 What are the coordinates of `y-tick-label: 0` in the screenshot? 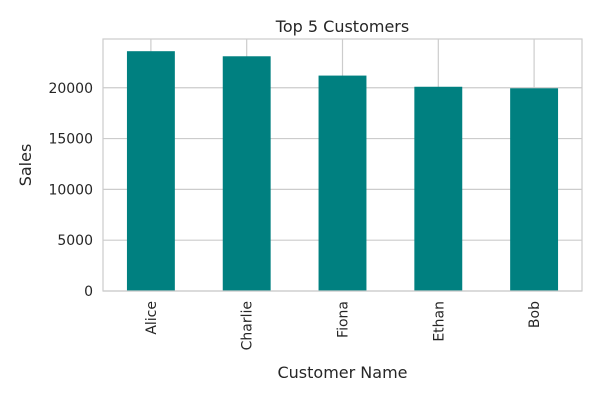 It's located at (88, 292).